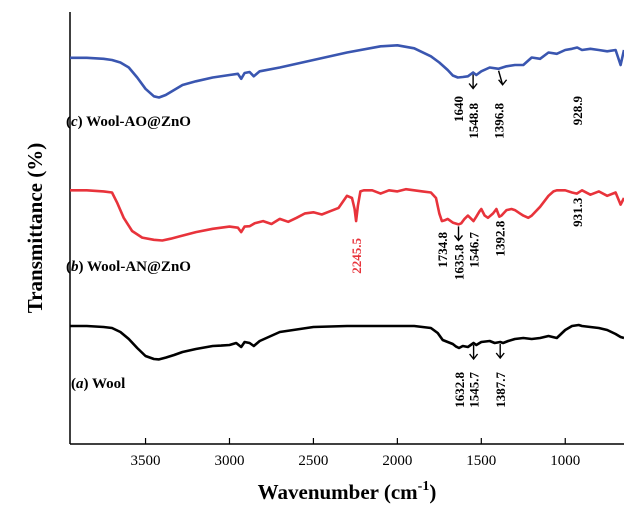 This screenshot has width=624, height=508. I want to click on peak-label: 2245.5, so click(356, 256).